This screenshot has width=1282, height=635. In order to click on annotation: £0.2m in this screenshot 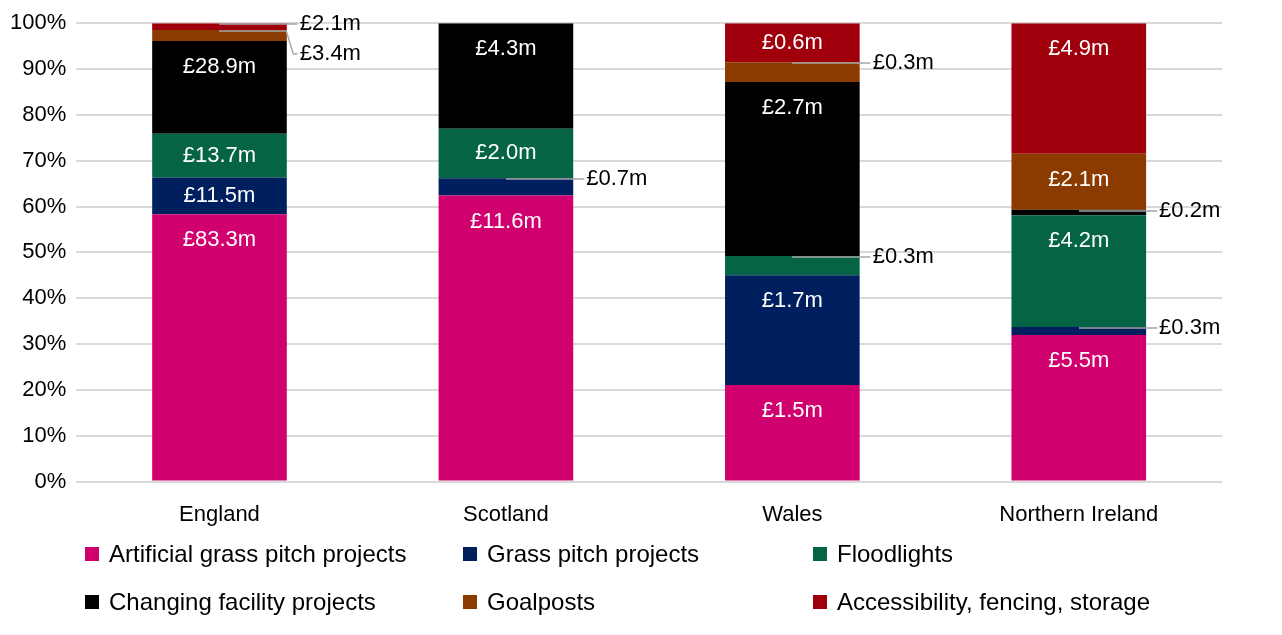, I will do `click(1190, 209)`.